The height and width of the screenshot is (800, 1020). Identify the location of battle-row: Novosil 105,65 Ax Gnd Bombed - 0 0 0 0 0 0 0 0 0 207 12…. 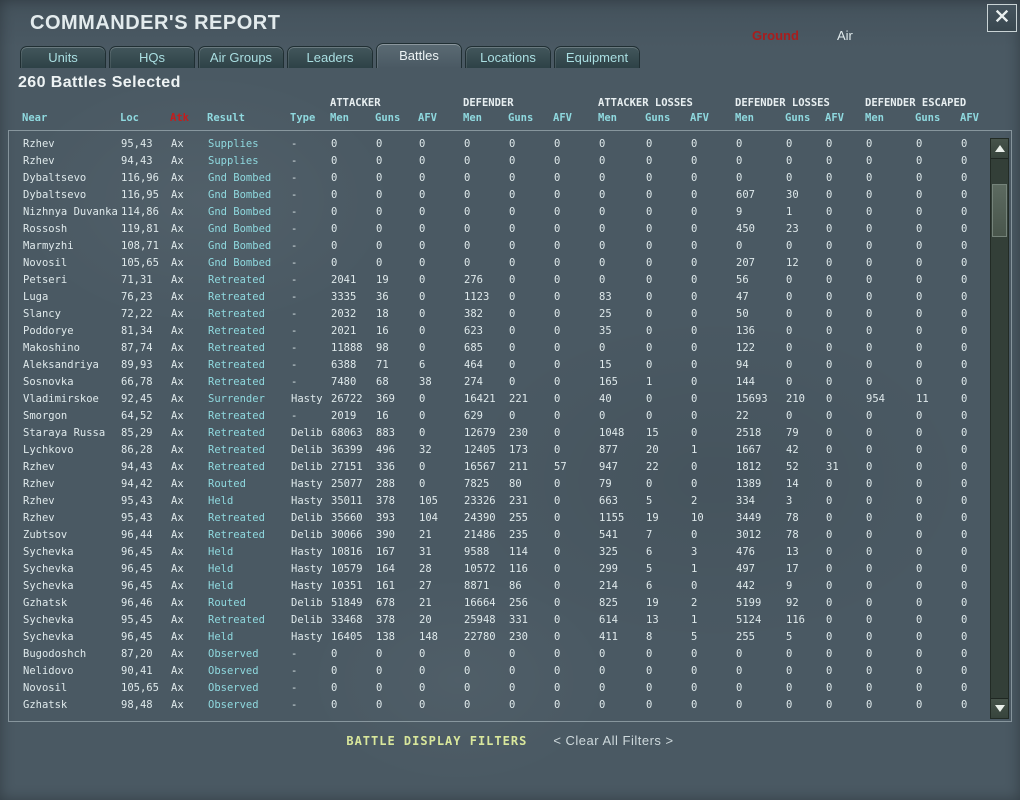
(505, 263).